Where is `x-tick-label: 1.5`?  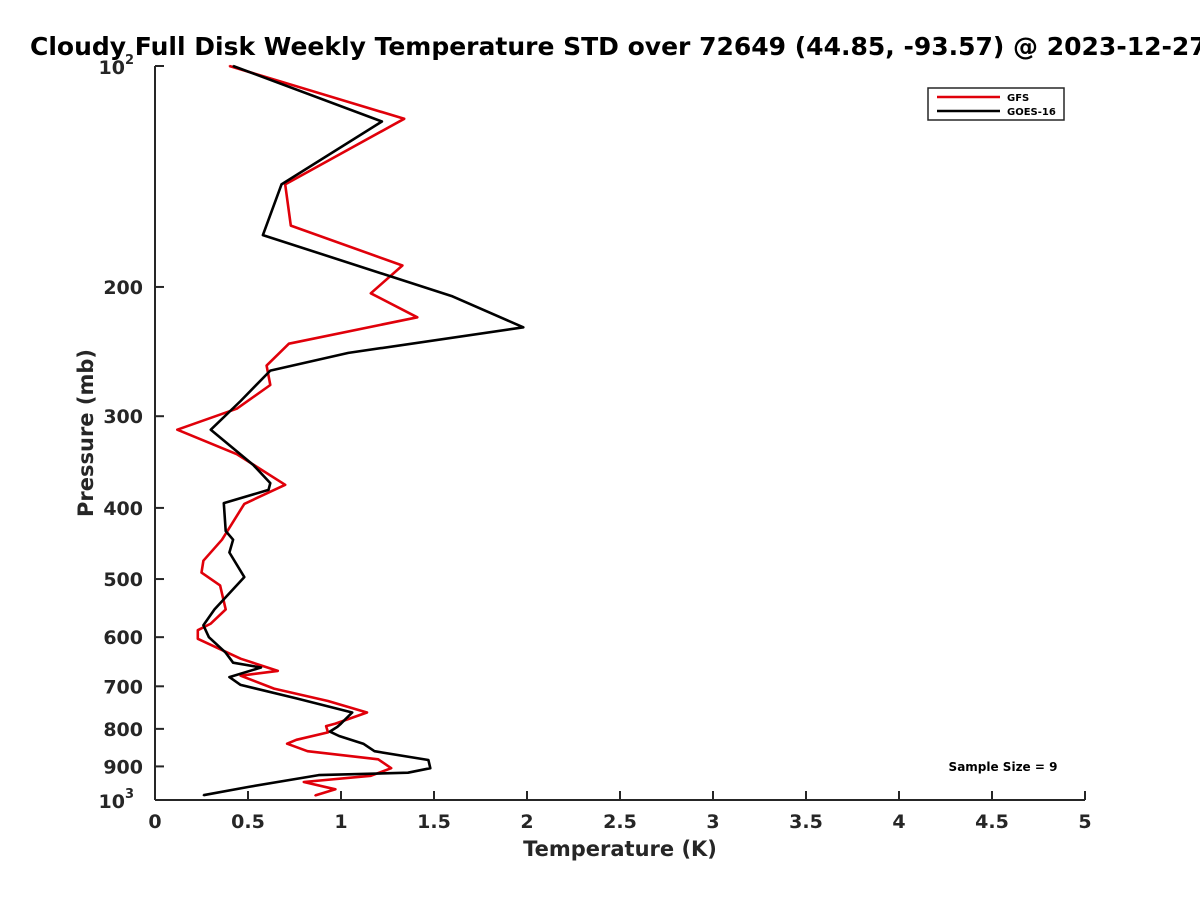 x-tick-label: 1.5 is located at coordinates (434, 822).